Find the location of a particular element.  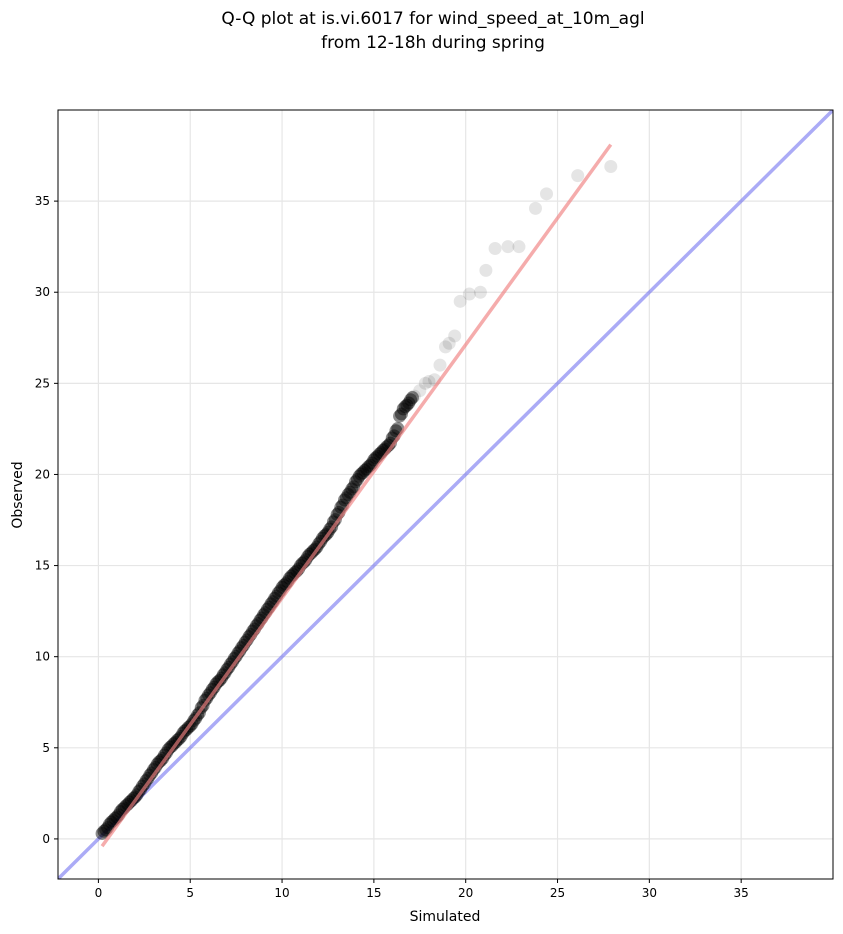

y-tick-label: 5 is located at coordinates (46, 748).